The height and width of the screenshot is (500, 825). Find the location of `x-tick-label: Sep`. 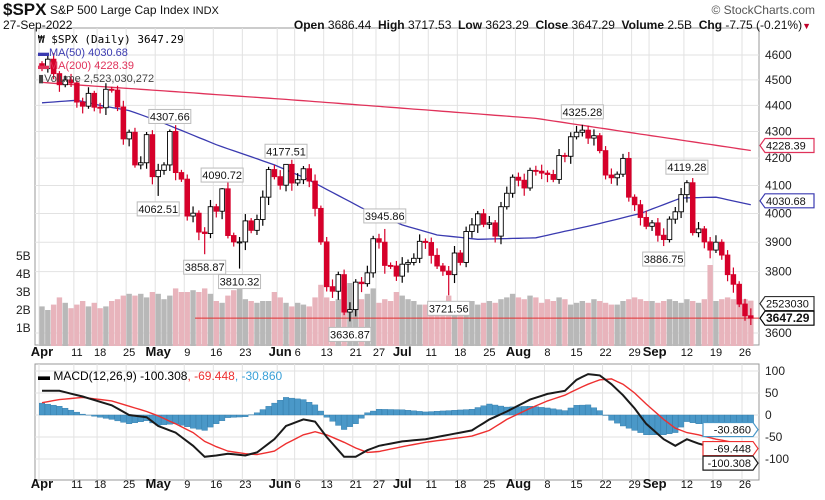

x-tick-label: Sep is located at coordinates (655, 483).